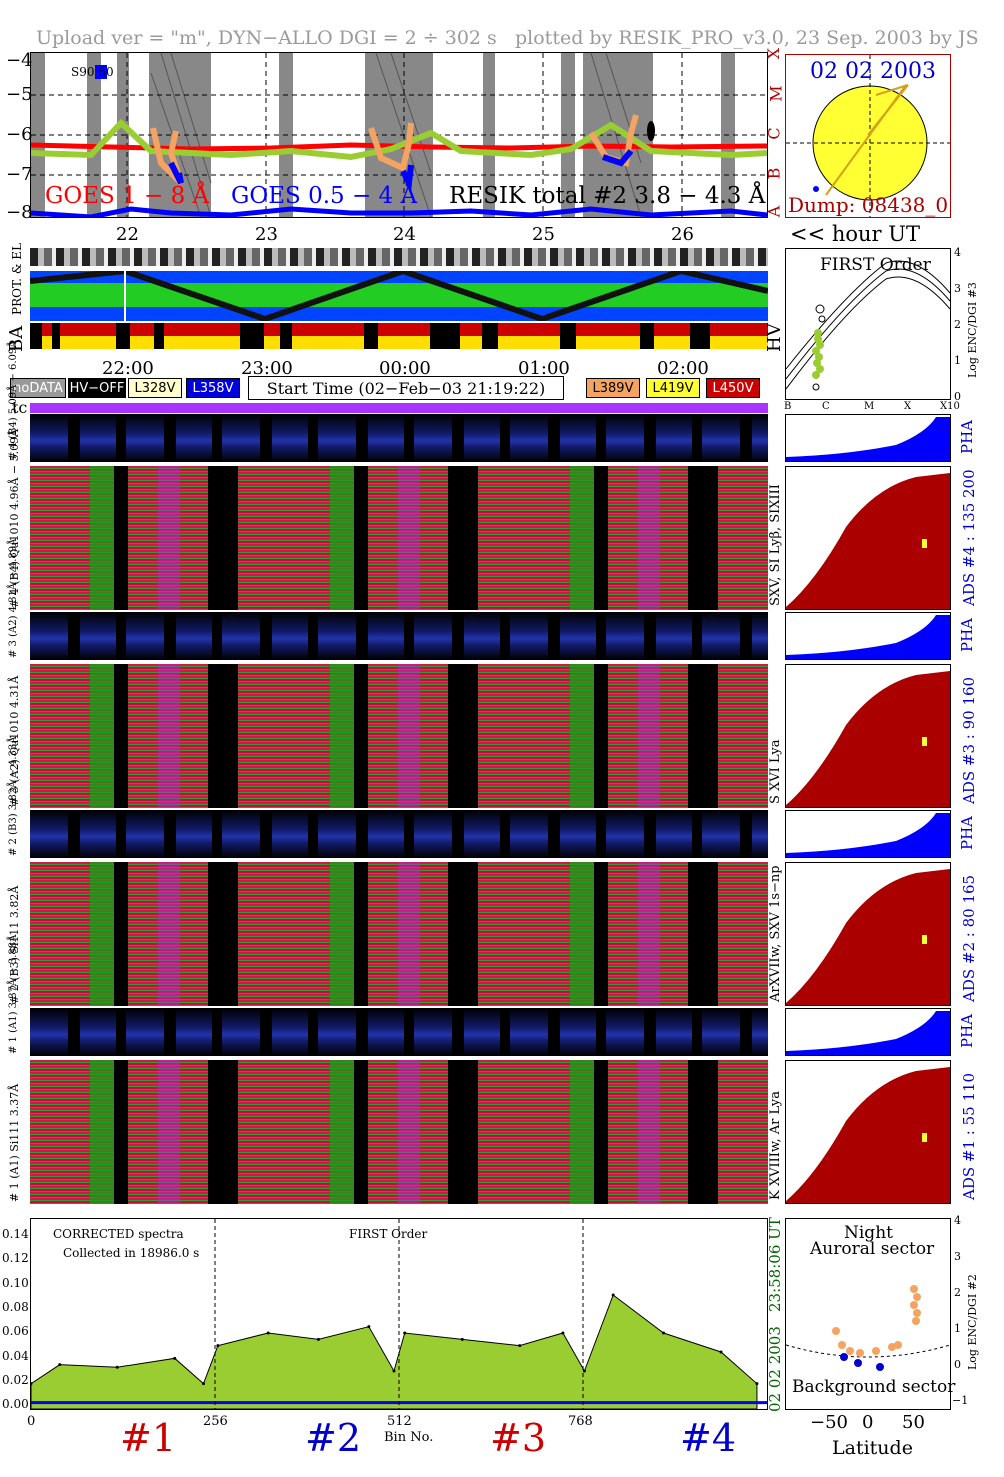 This screenshot has height=1477, width=1004. What do you see at coordinates (708, 1438) in the screenshot?
I see `spectrum-det-4: #4` at bounding box center [708, 1438].